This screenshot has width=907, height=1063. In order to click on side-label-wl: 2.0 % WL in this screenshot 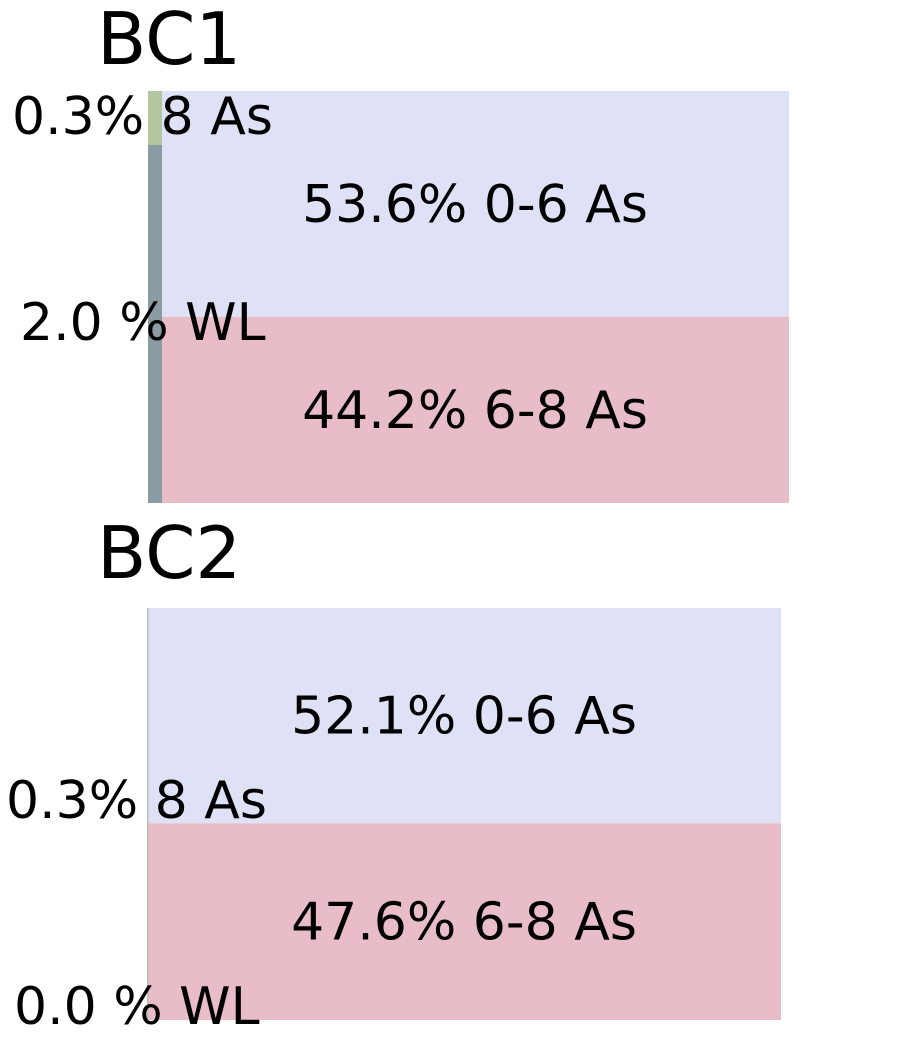, I will do `click(143, 323)`.